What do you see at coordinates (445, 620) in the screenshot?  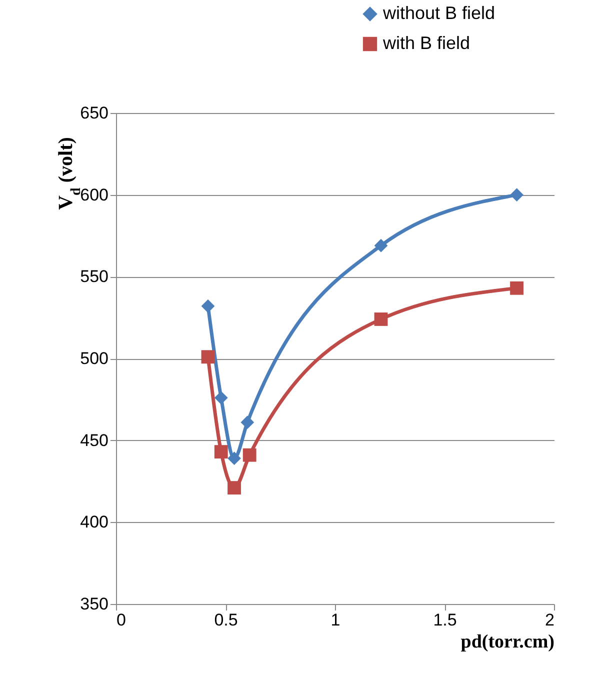 I see `x-tick-label: 1.5` at bounding box center [445, 620].